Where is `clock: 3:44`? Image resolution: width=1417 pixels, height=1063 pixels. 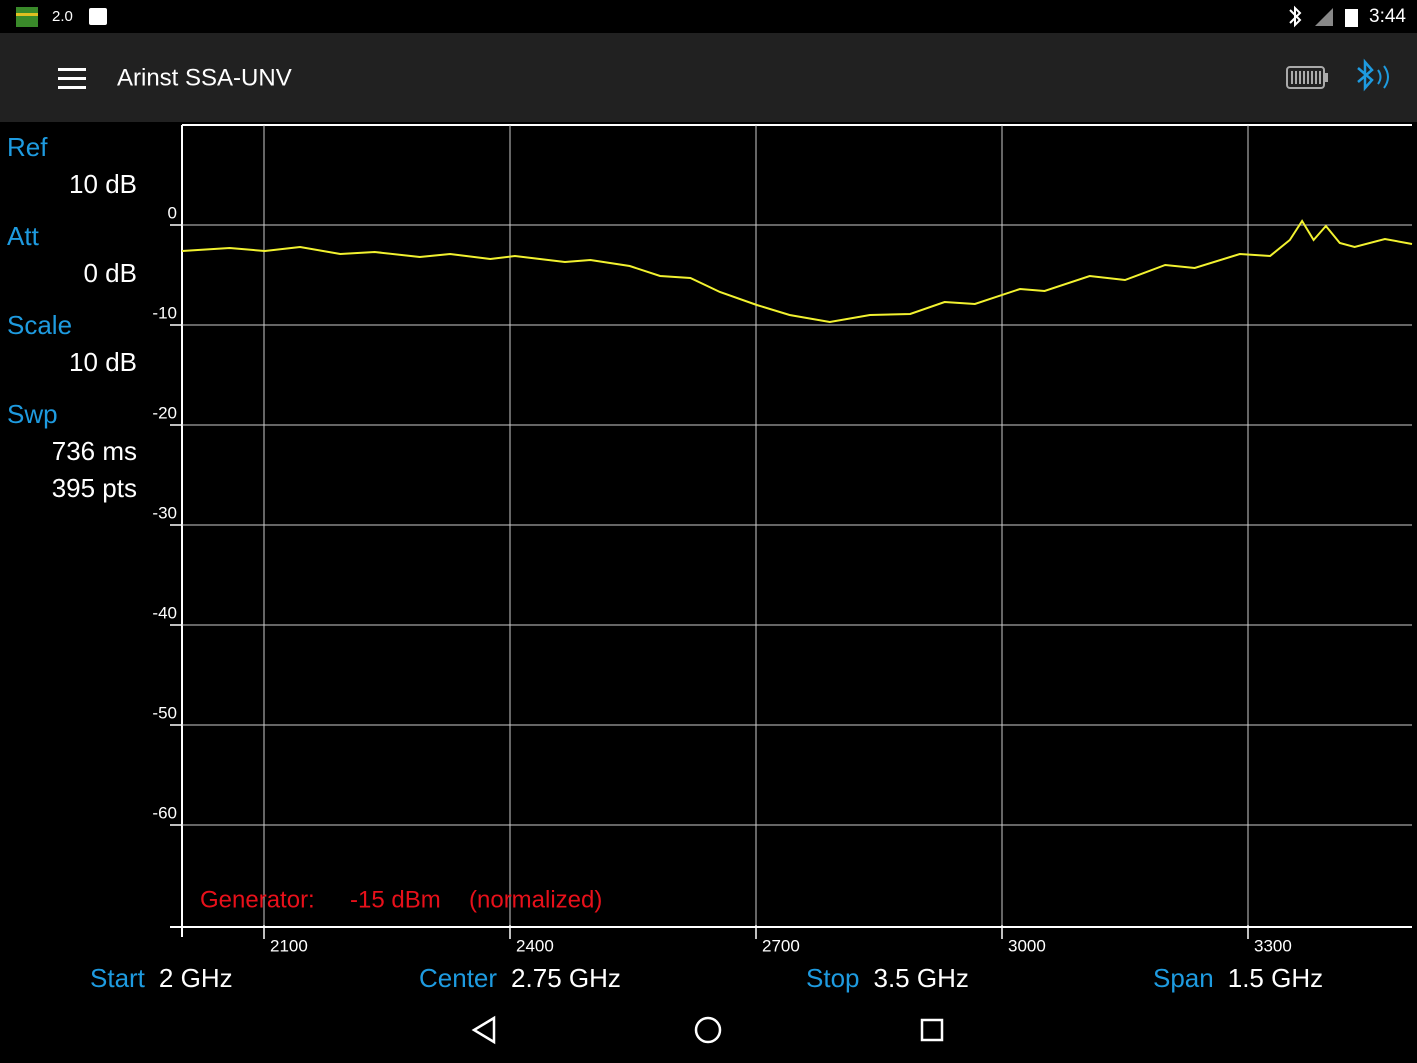
clock: 3:44 is located at coordinates (1387, 16).